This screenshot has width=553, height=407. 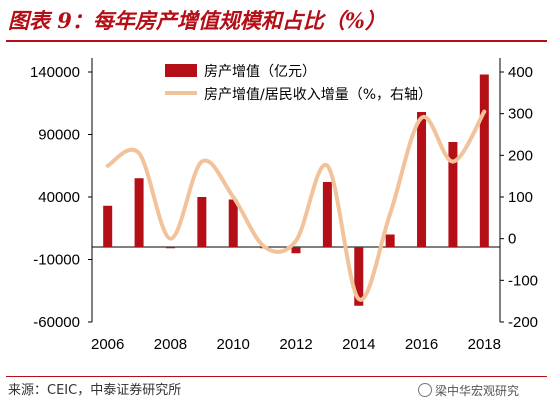 What do you see at coordinates (197, 20) in the screenshot?
I see `chart-title: 图表 9：每年房产增值规模和占比（%）` at bounding box center [197, 20].